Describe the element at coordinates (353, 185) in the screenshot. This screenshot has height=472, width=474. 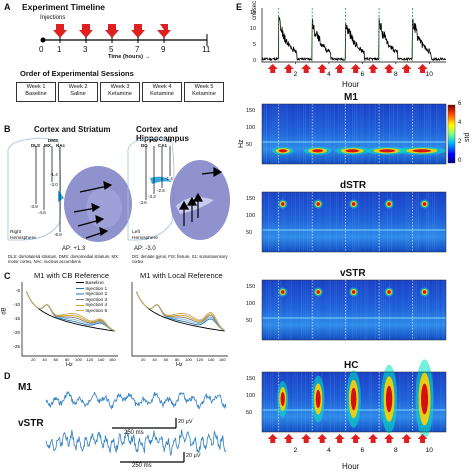
I see `region-title-dstr: dSTR` at that location.